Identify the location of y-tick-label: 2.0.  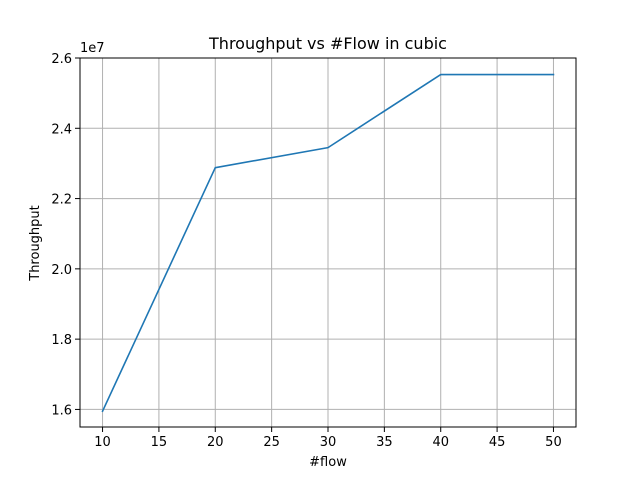
(61, 270).